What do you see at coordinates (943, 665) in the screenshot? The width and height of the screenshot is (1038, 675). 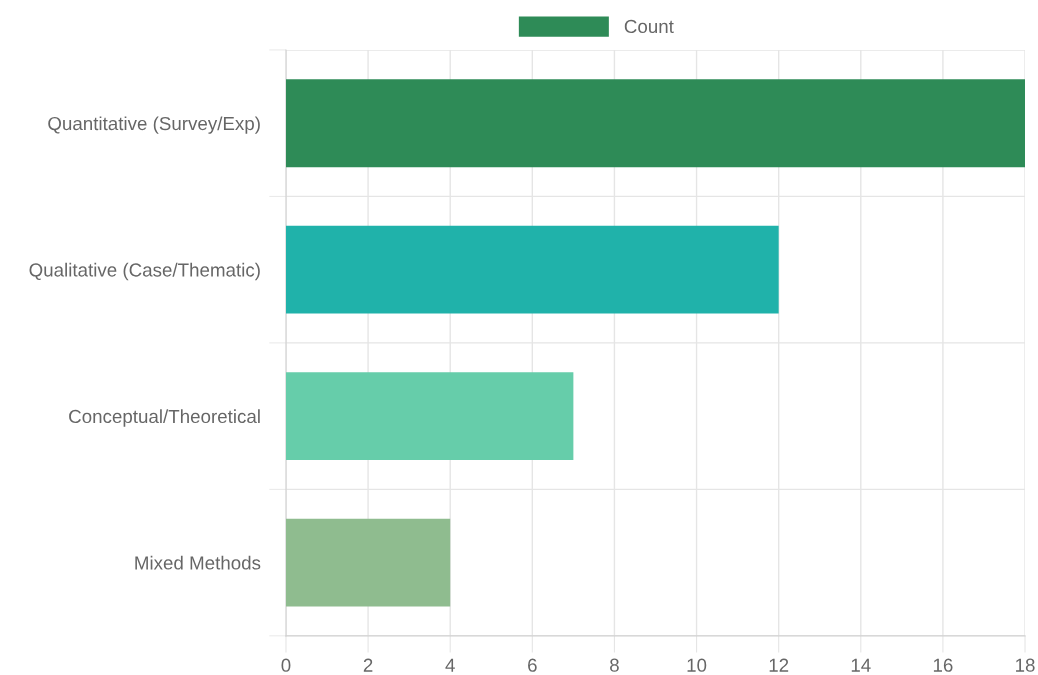 I see `x-tick-label: 16` at bounding box center [943, 665].